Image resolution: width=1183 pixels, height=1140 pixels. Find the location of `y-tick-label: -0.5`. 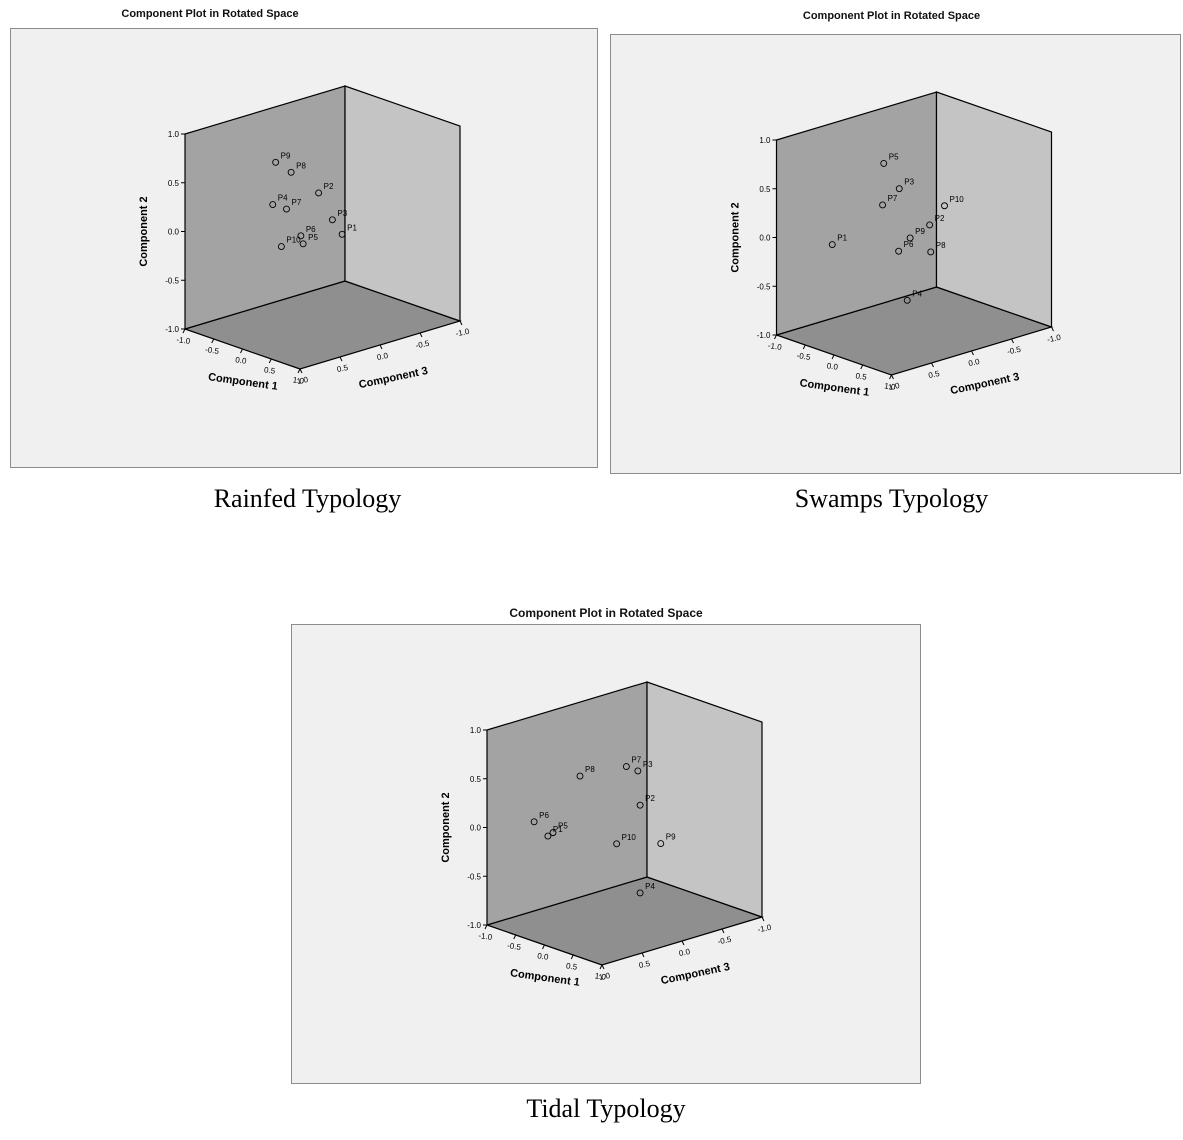

y-tick-label: -0.5 is located at coordinates (474, 876).